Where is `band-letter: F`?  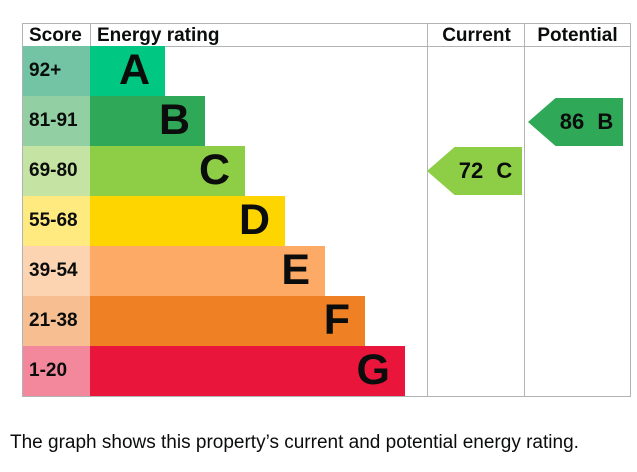 band-letter: F is located at coordinates (227, 321).